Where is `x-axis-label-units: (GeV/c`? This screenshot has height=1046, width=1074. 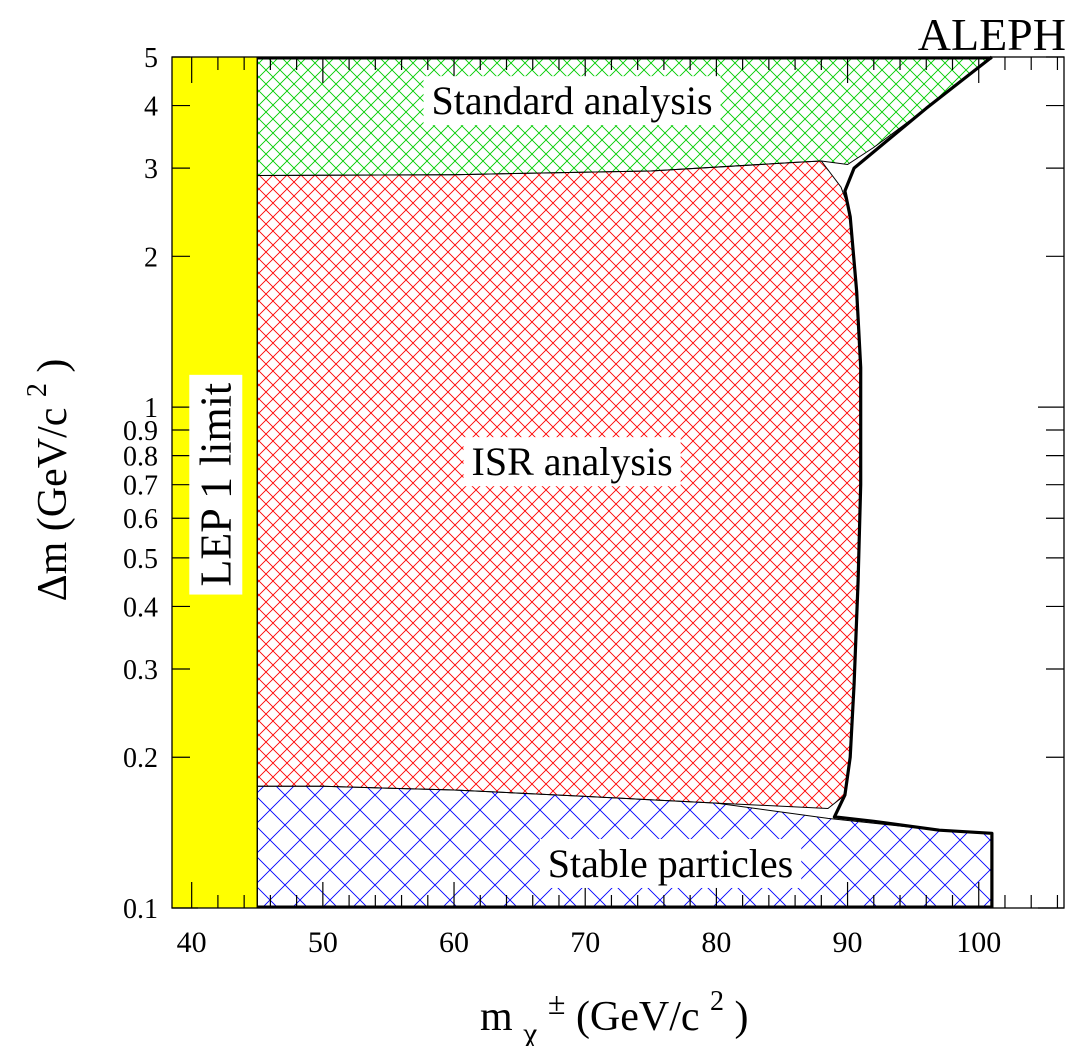
x-axis-label-units: (GeV/c is located at coordinates (638, 1017).